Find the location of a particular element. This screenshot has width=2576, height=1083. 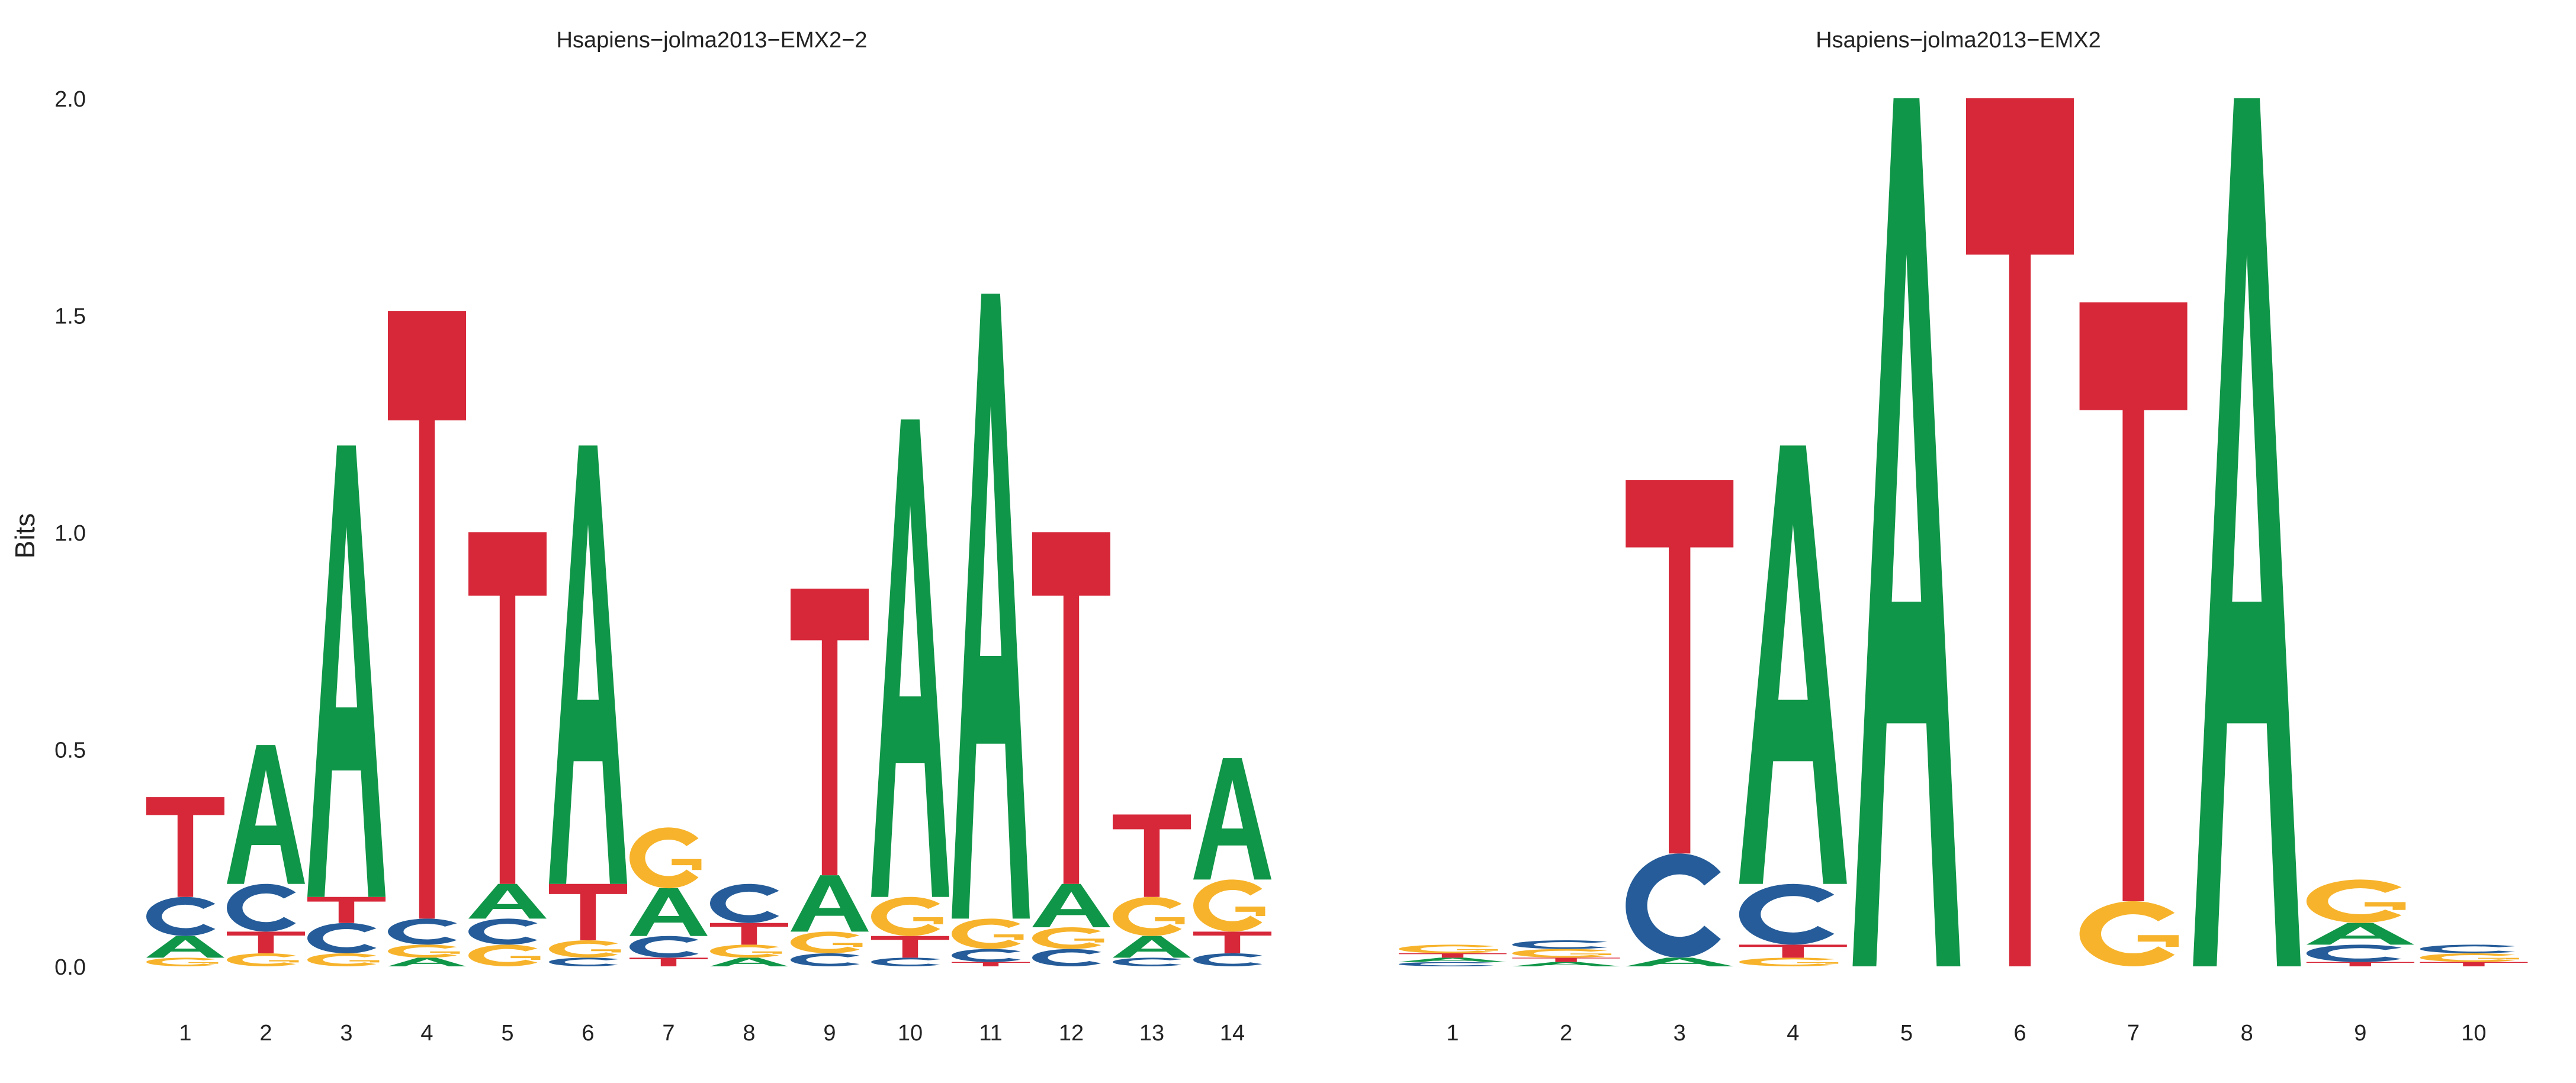

x-tick-label: 14 is located at coordinates (1232, 1034).